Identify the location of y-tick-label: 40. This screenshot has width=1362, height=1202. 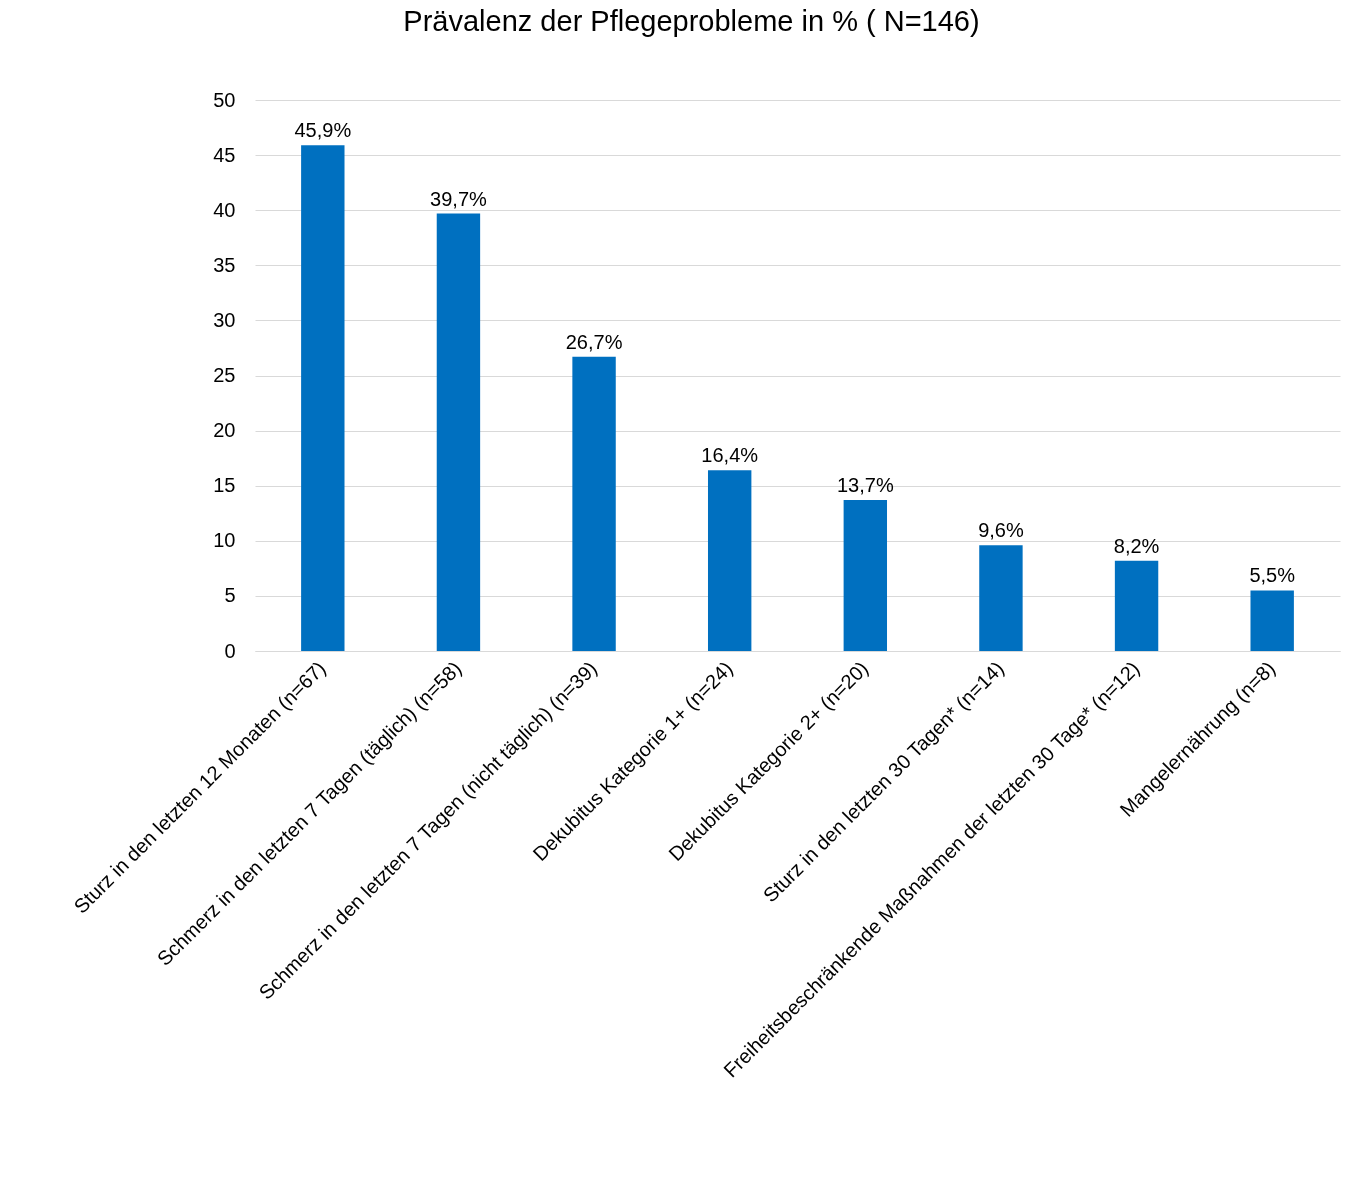
(224, 209).